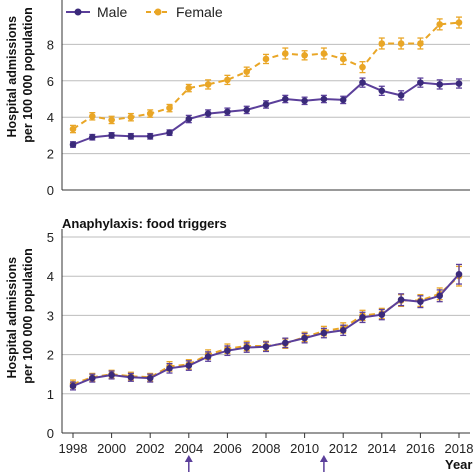 The image size is (474, 474). Describe the element at coordinates (50, 237) in the screenshot. I see `bottom-y-tick-label: 5` at that location.